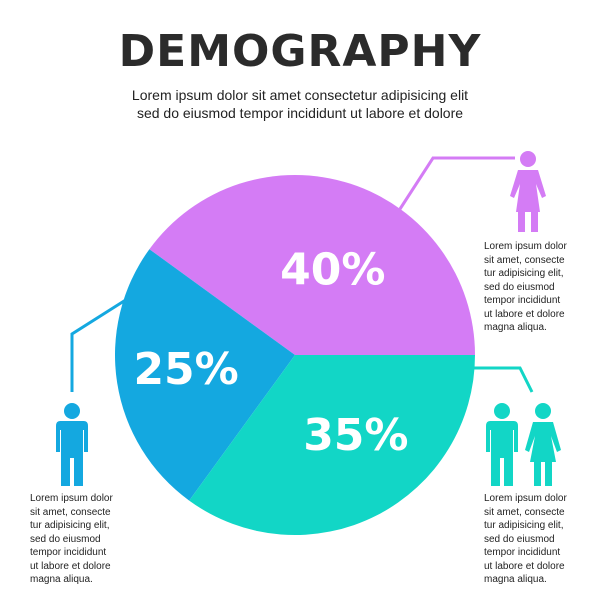 The image size is (600, 600). I want to click on pie-label-25: 25%, so click(185, 369).